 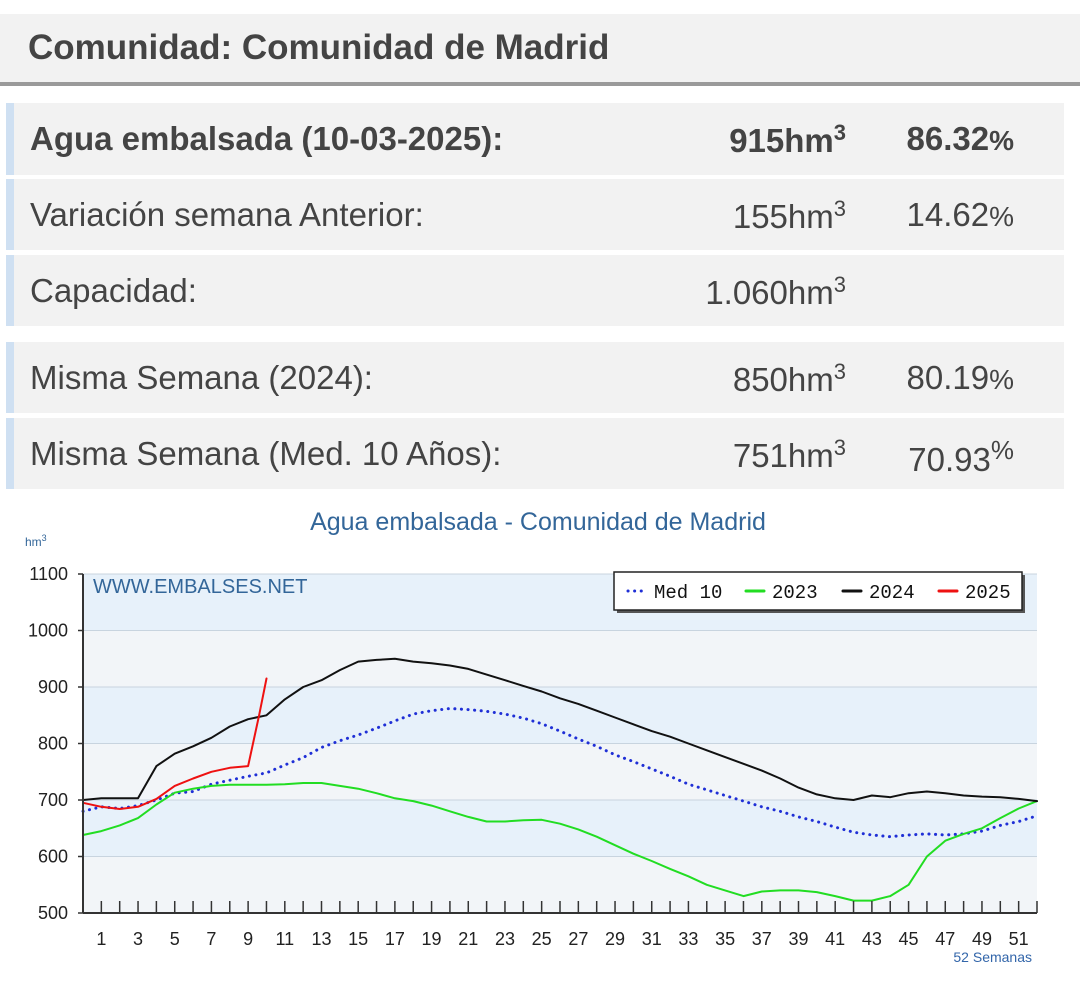 What do you see at coordinates (795, 593) in the screenshot?
I see `legend-label: 2023` at bounding box center [795, 593].